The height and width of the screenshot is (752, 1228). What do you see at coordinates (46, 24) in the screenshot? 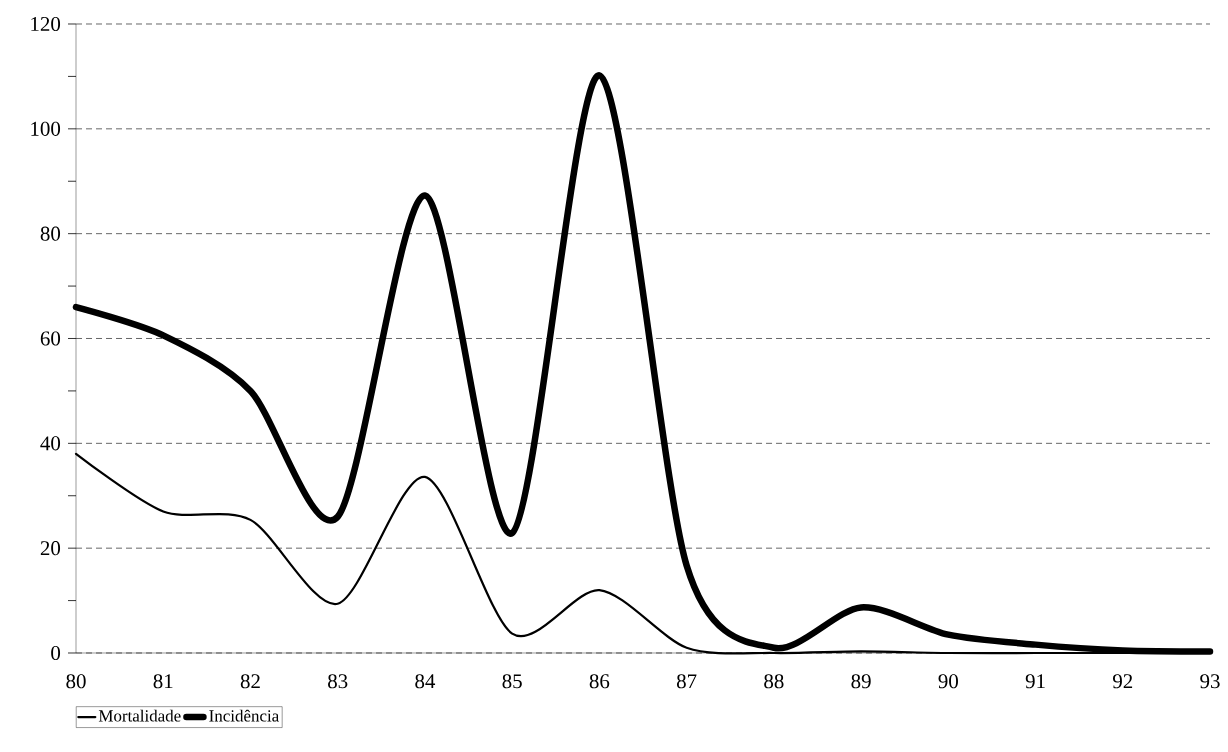
I see `y-tick-label: 120` at bounding box center [46, 24].